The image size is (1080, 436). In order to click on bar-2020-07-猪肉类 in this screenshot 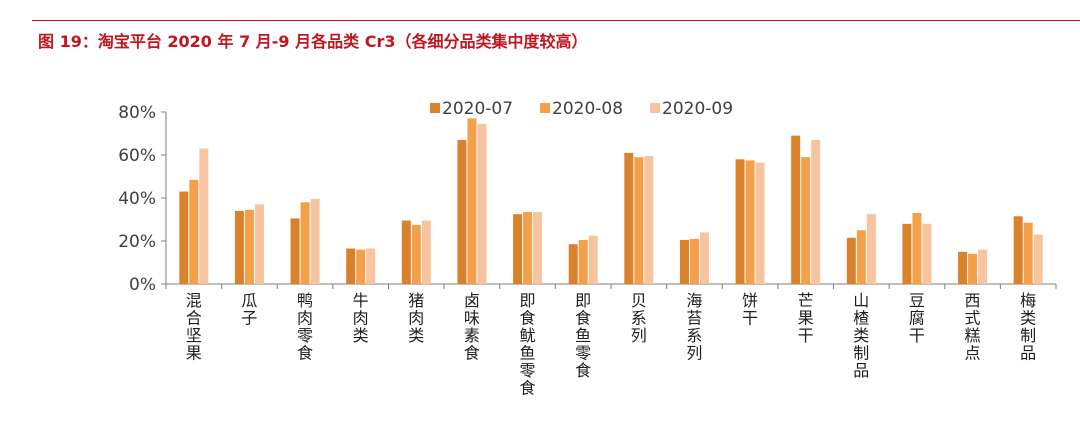, I will do `click(406, 252)`.